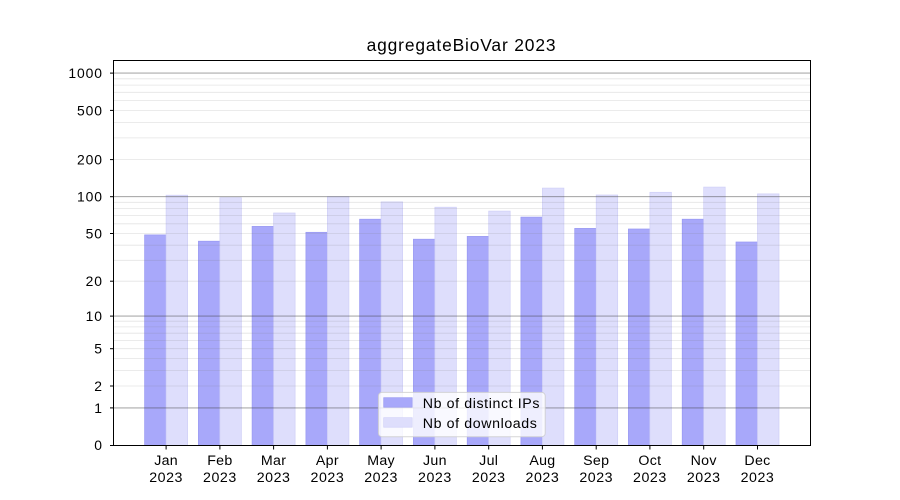 Image resolution: width=900 pixels, height=500 pixels. Describe the element at coordinates (704, 461) in the screenshot. I see `svg-text: Nov` at that location.